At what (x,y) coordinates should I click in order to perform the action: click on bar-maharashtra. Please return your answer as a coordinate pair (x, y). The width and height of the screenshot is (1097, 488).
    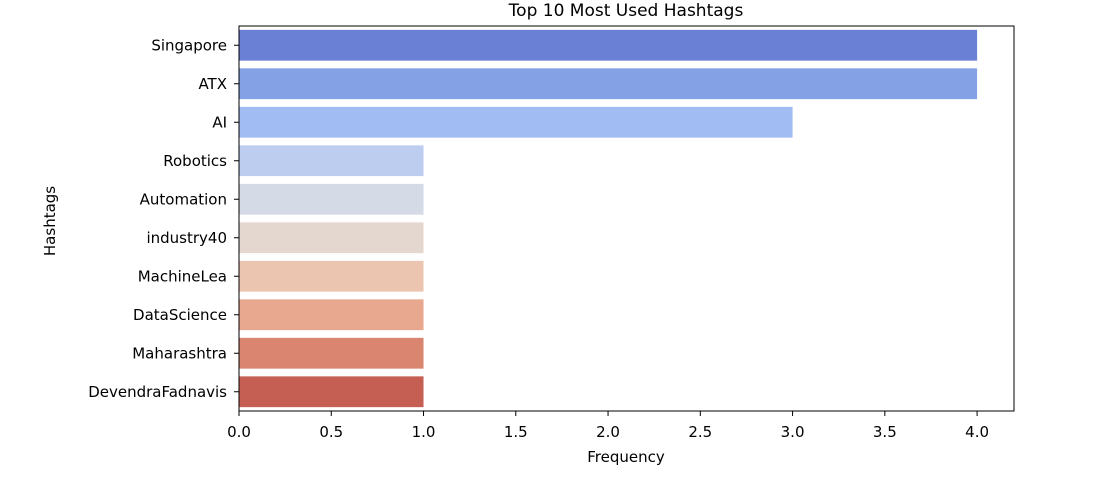
    Looking at the image, I should click on (331, 353).